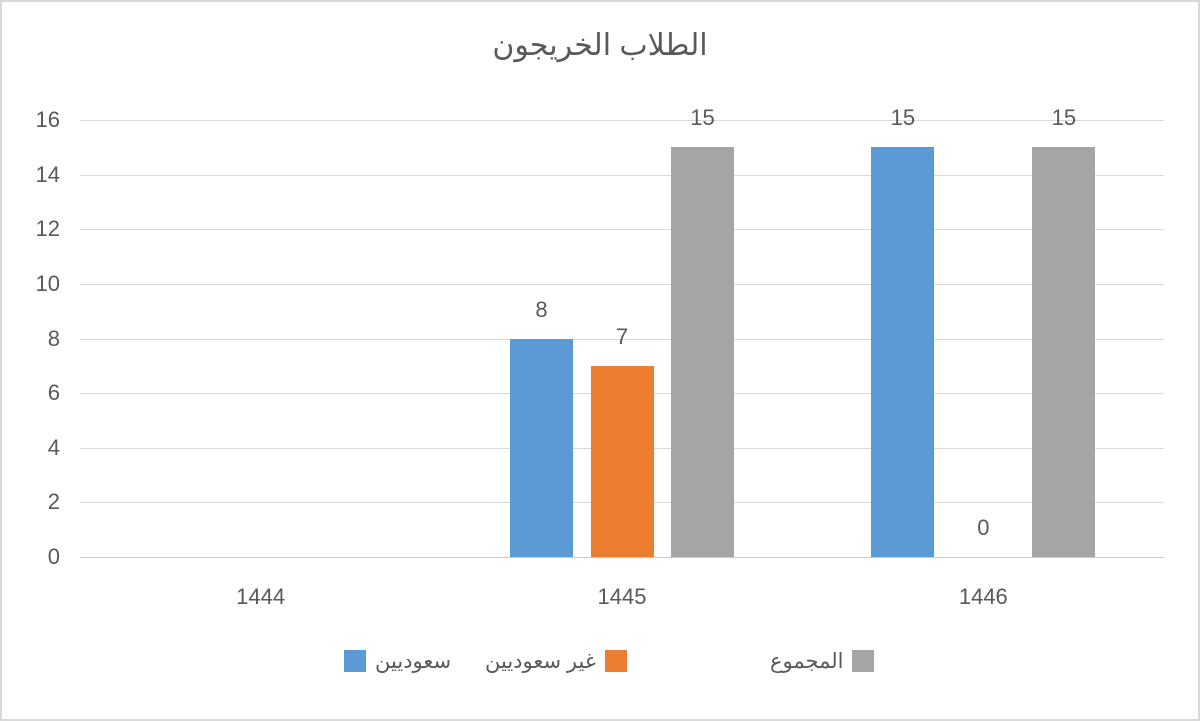  Describe the element at coordinates (903, 118) in the screenshot. I see `data-label-saudis-1446: 15` at that location.